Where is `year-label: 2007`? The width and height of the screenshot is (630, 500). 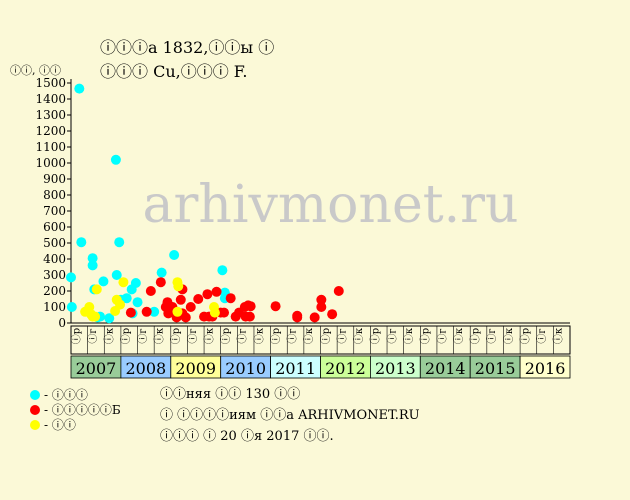
year-label: 2007 is located at coordinates (96, 368).